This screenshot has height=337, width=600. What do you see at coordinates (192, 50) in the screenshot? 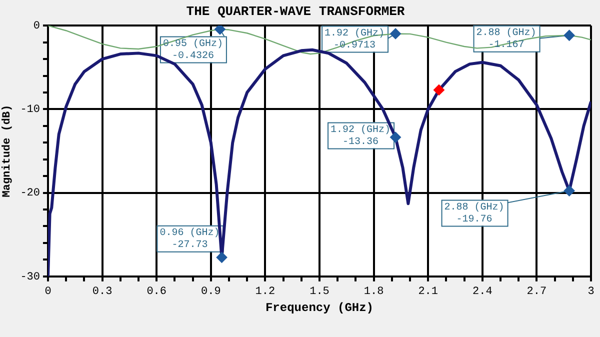
I see `annotation: 0.95 (GHz) -0.4326` at bounding box center [192, 50].